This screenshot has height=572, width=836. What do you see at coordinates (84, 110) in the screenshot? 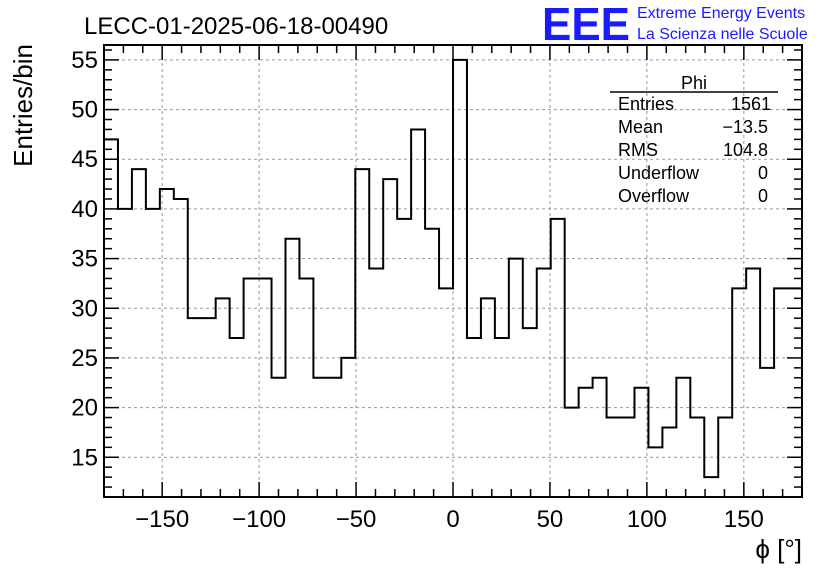
I see `y-tick-label: 50` at bounding box center [84, 110].